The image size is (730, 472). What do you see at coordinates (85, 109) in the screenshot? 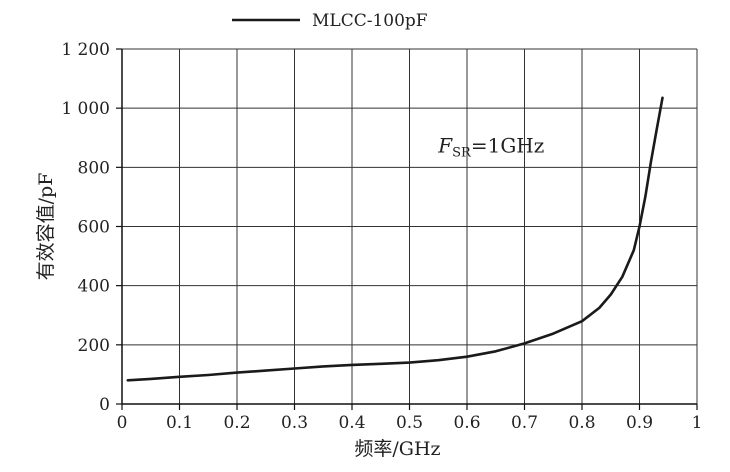
I see `y-tick-label: 1 000` at bounding box center [85, 109].